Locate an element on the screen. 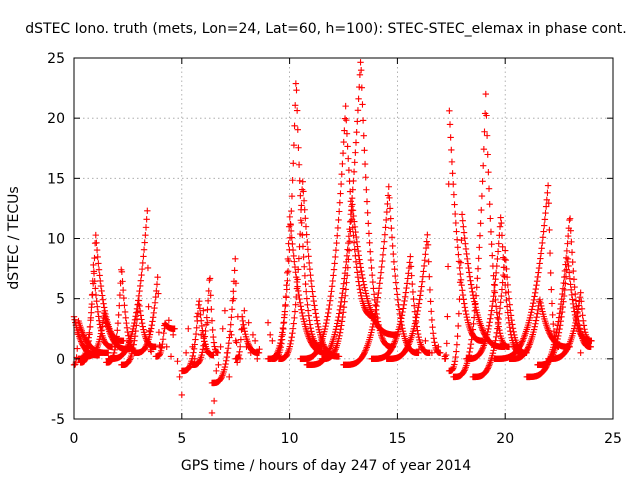 The height and width of the screenshot is (480, 640). x-tick-label-5: 25 is located at coordinates (613, 439).